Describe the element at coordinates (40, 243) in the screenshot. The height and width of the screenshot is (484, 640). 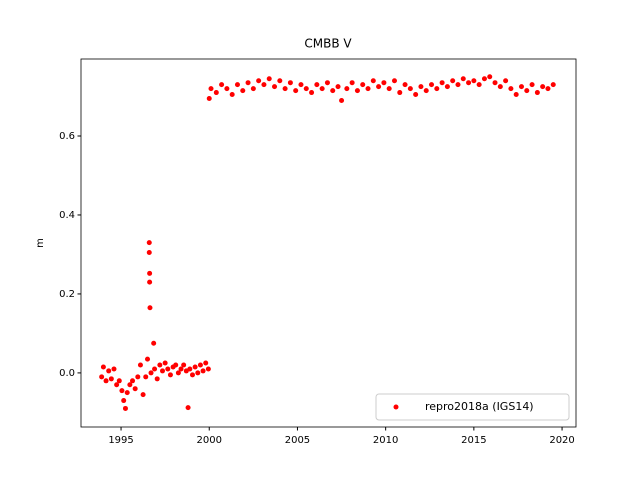
I see `y-axis-label: m` at that location.